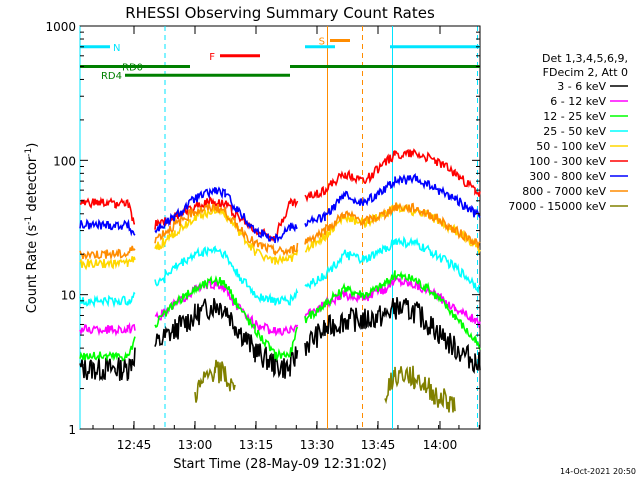 The width and height of the screenshot is (640, 480). I want to click on flag-label-rd4: RD4, so click(111, 76).